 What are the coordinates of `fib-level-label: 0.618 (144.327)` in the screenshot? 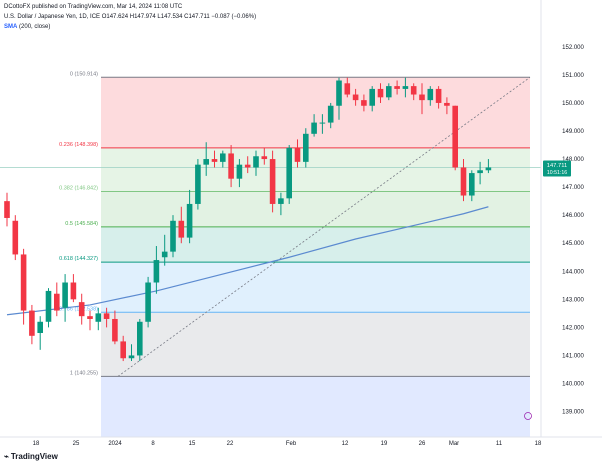 It's located at (78, 259).